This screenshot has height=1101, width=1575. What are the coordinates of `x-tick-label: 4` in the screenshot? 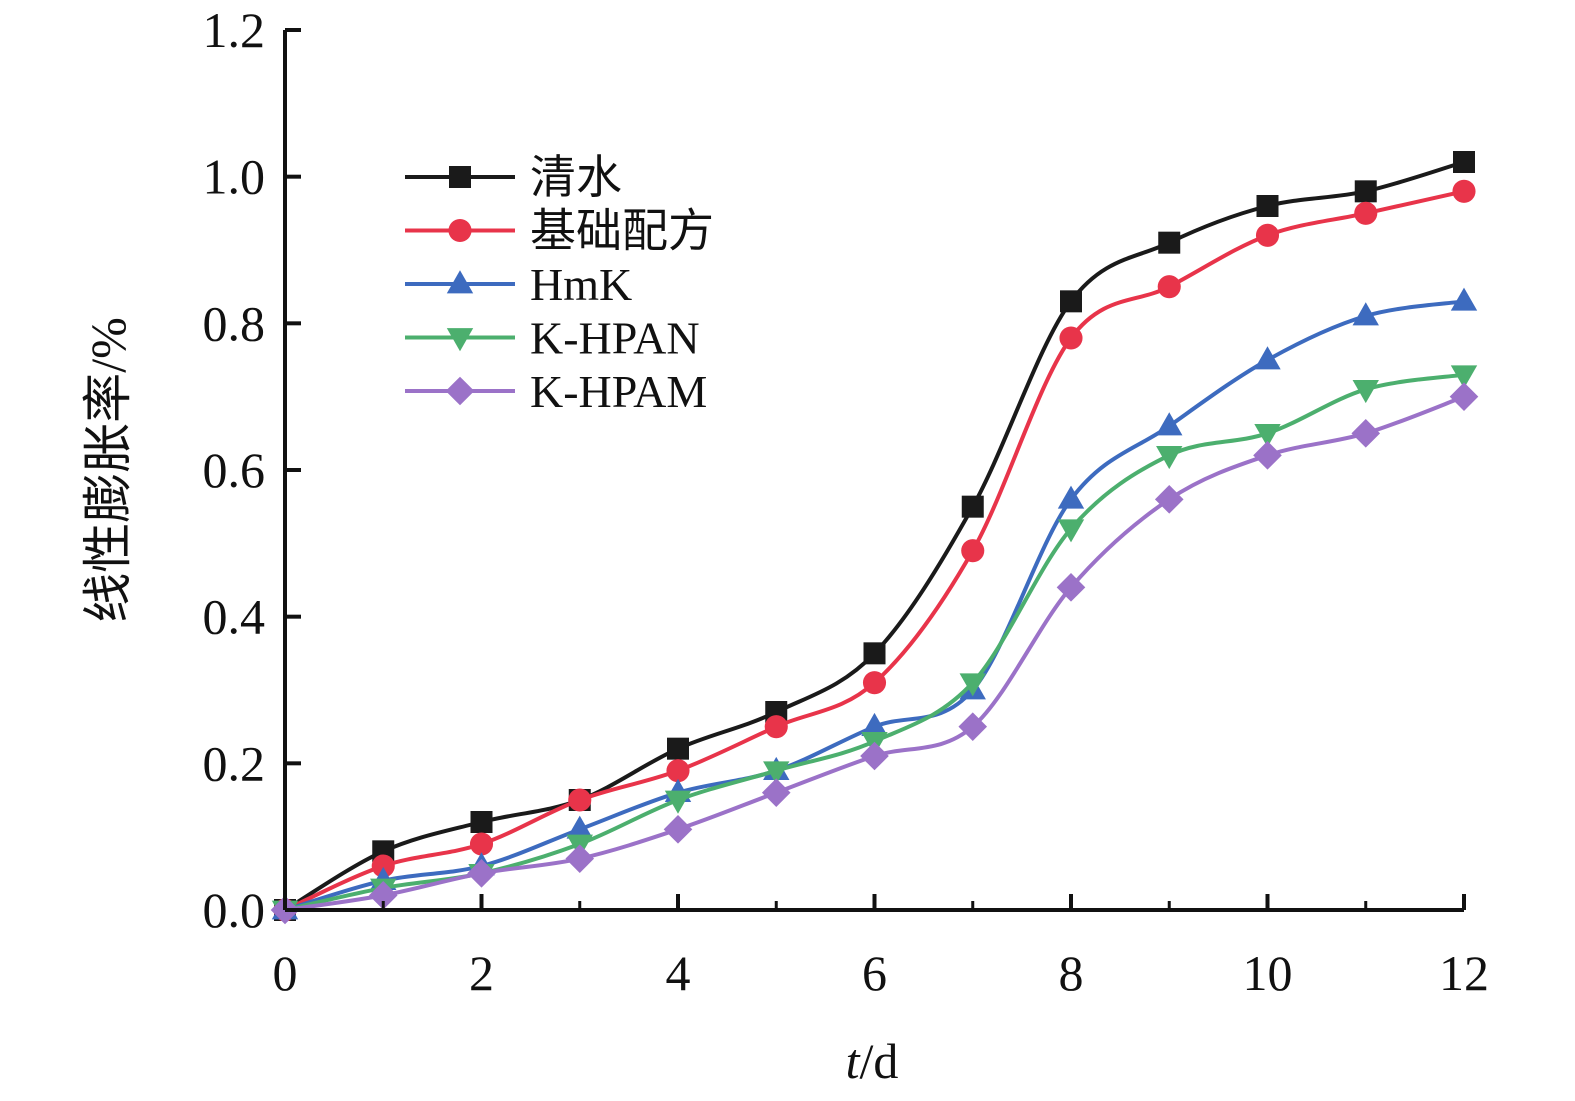 It's located at (678, 973).